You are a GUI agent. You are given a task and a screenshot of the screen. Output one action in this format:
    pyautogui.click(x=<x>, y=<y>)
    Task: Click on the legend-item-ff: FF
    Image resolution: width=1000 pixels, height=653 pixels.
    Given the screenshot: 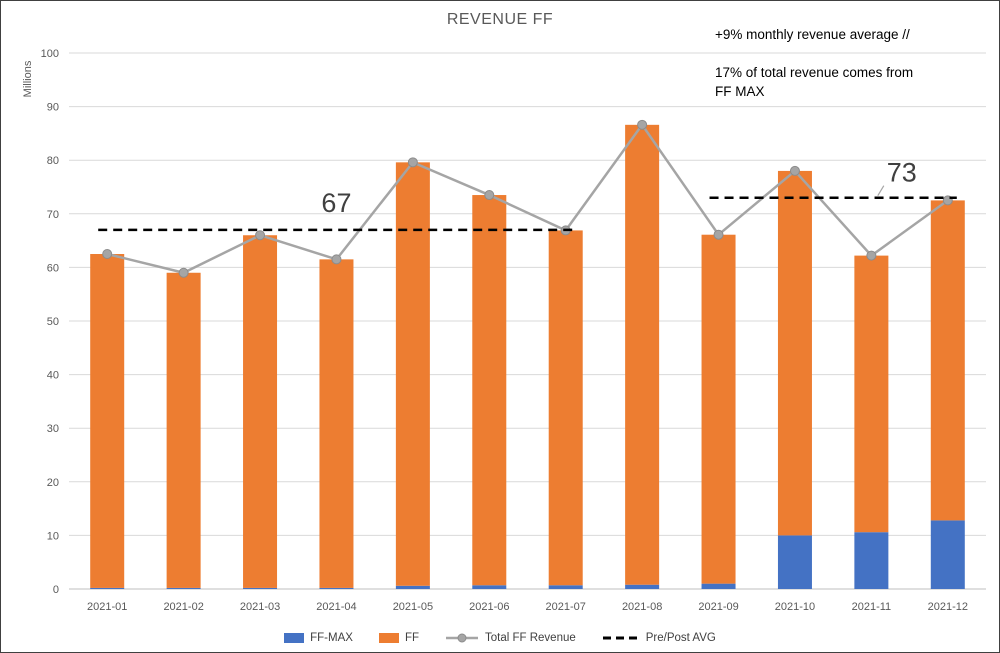 What is the action you would take?
    pyautogui.click(x=398, y=638)
    